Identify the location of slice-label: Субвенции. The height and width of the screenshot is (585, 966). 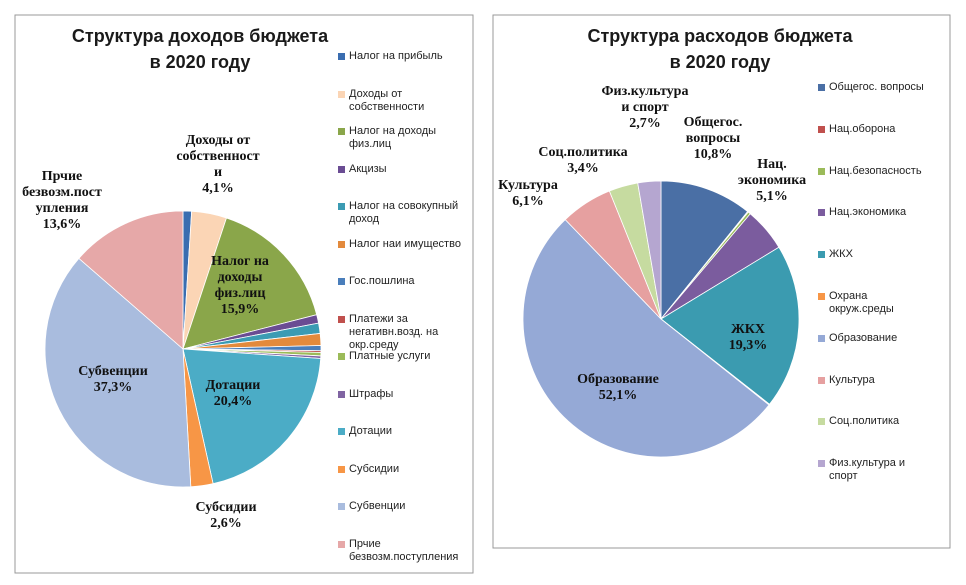
(113, 371).